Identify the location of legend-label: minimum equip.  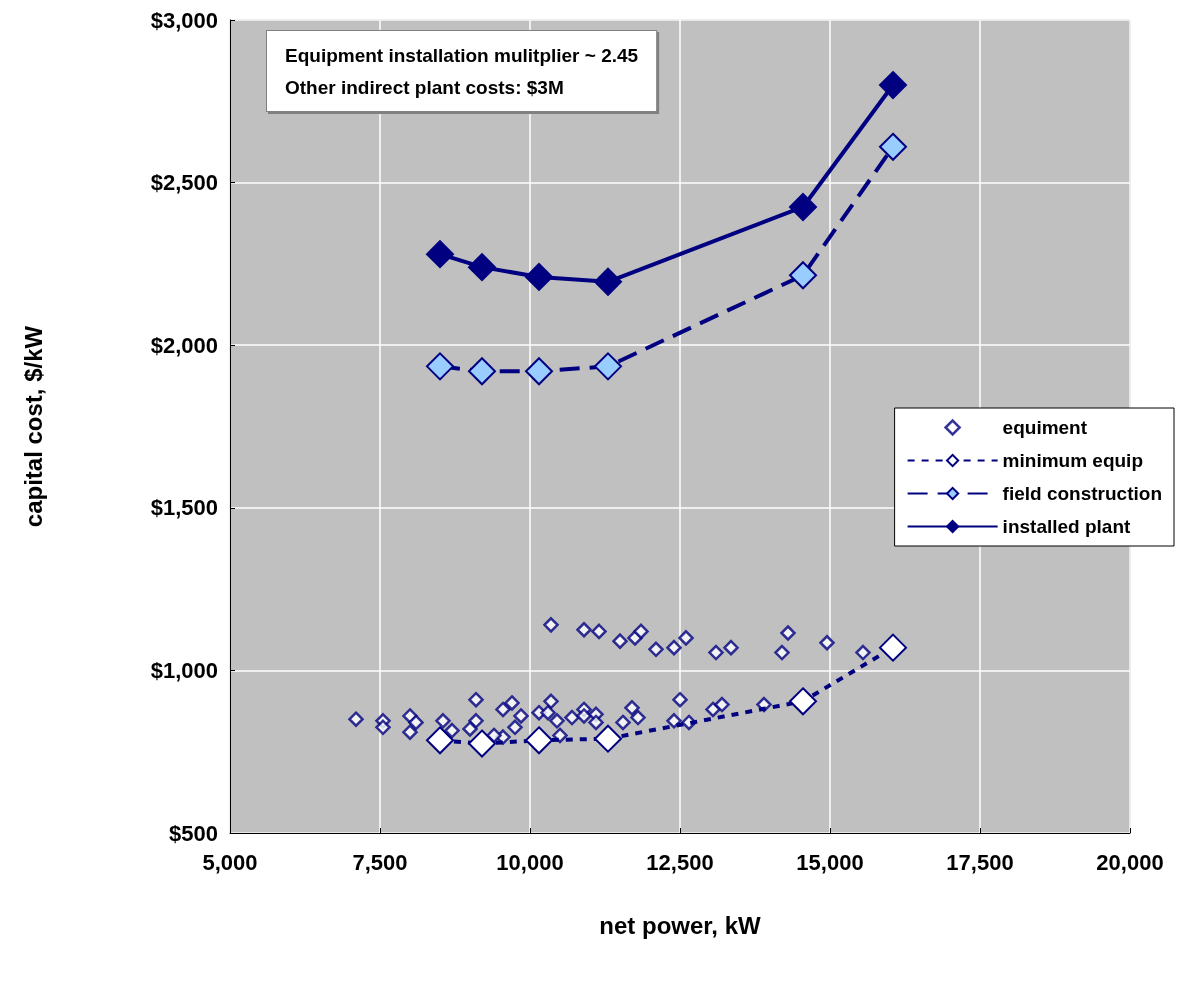
(1073, 460).